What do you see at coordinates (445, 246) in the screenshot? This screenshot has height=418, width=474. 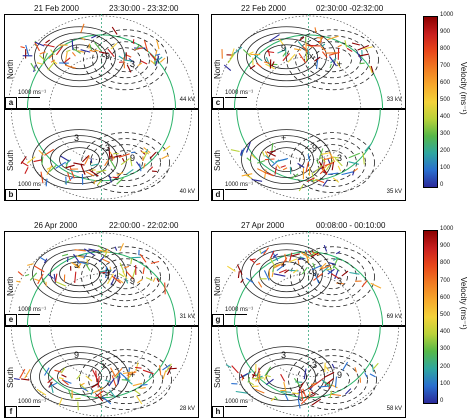 I see `colorbar-tick-label: 900` at bounding box center [445, 246].